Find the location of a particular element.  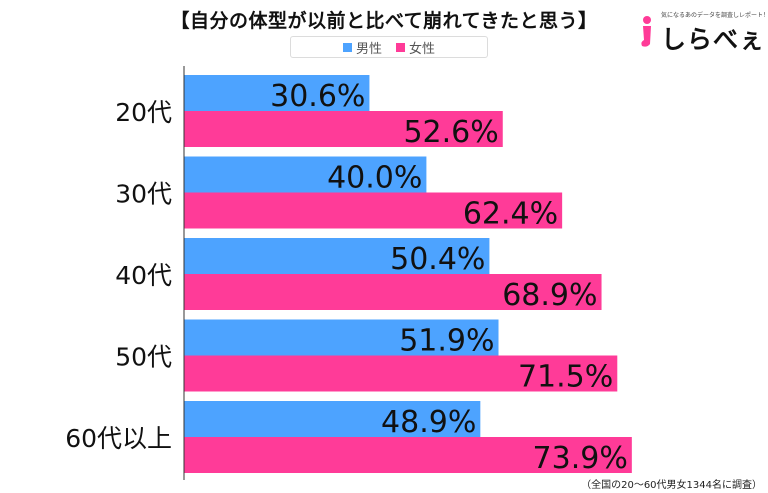

legend-swatch-female is located at coordinates (400, 47).